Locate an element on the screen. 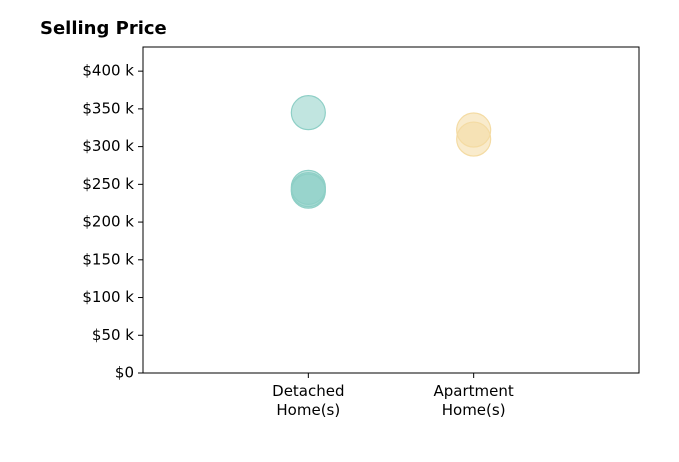 The image size is (679, 462). y-tick-label: $100 k is located at coordinates (108, 297).